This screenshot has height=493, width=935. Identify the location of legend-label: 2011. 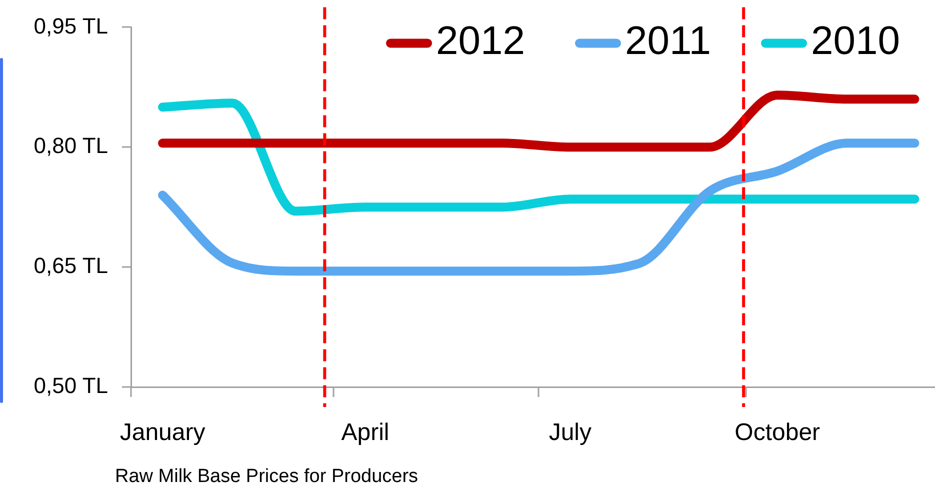
(668, 41).